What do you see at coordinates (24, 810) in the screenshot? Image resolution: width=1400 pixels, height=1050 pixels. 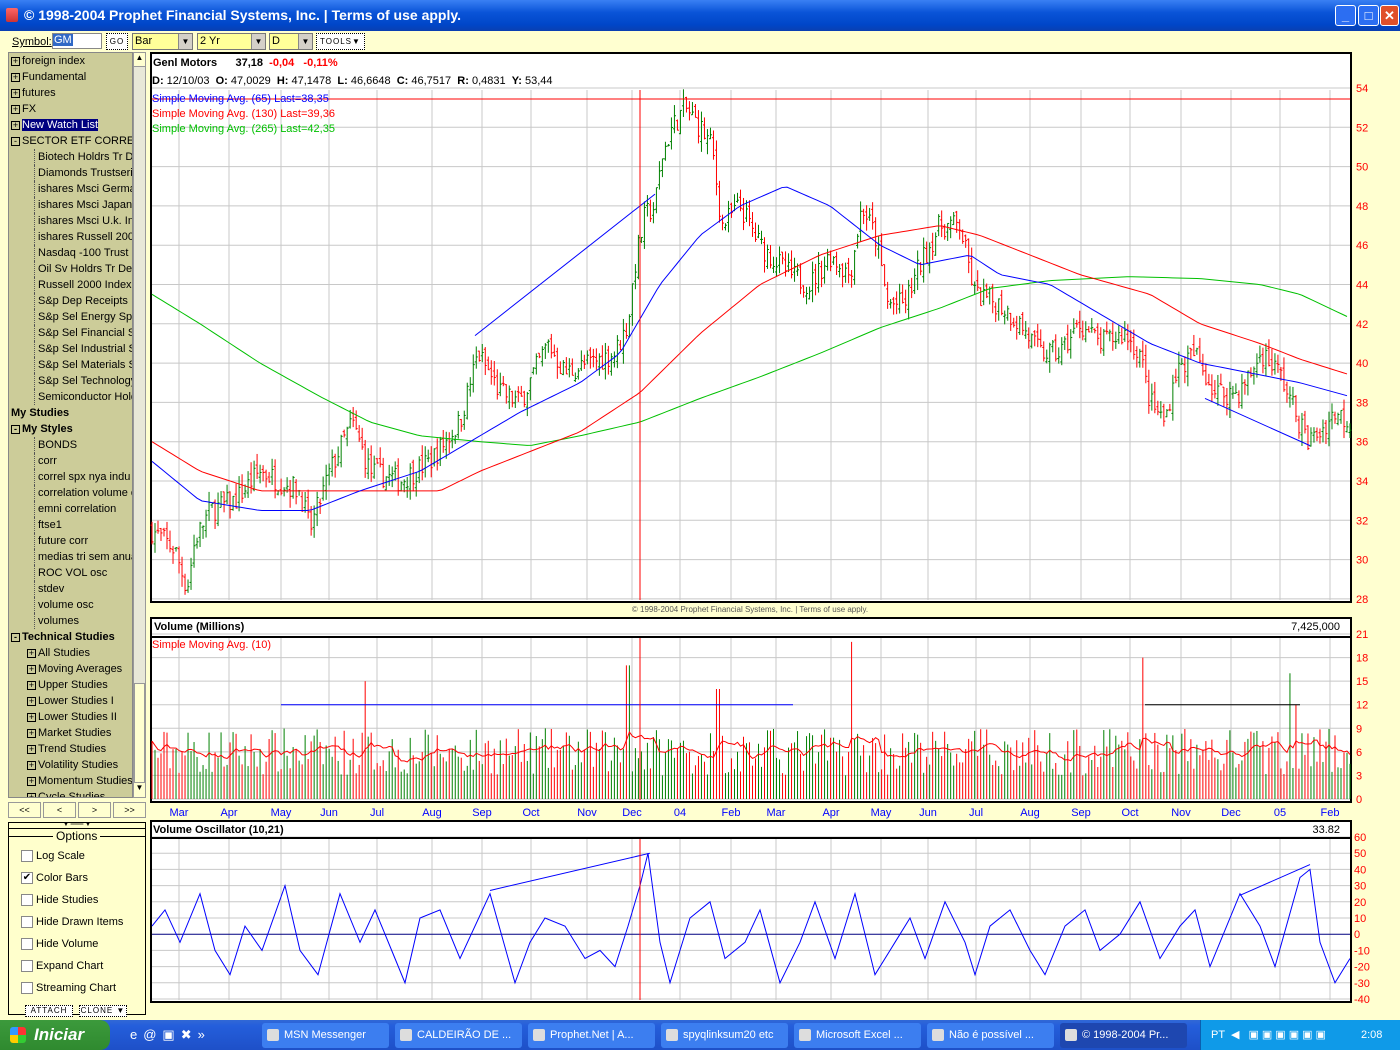 I see `nav-button: <<` at bounding box center [24, 810].